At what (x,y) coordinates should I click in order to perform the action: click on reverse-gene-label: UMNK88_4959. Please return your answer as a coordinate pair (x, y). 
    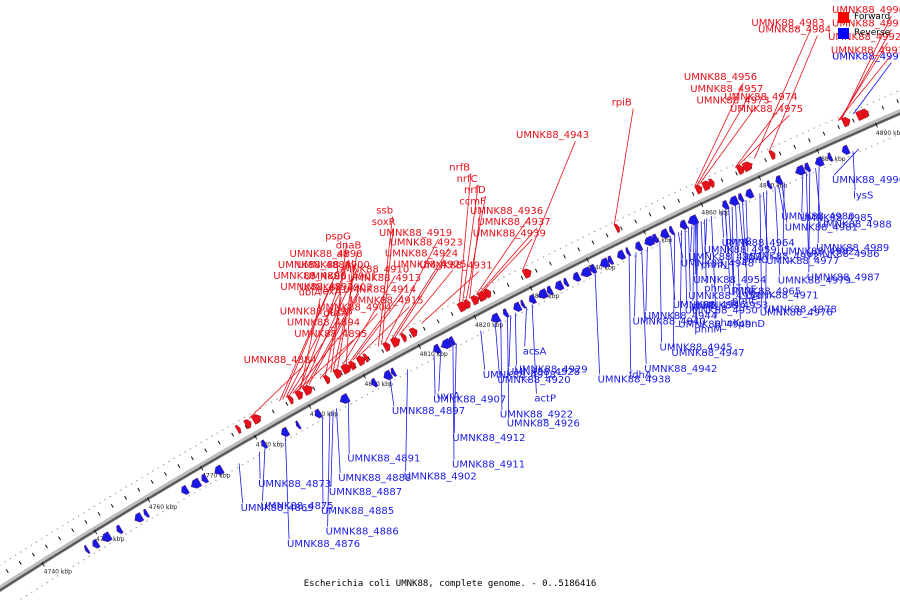
    Looking at the image, I should click on (740, 250).